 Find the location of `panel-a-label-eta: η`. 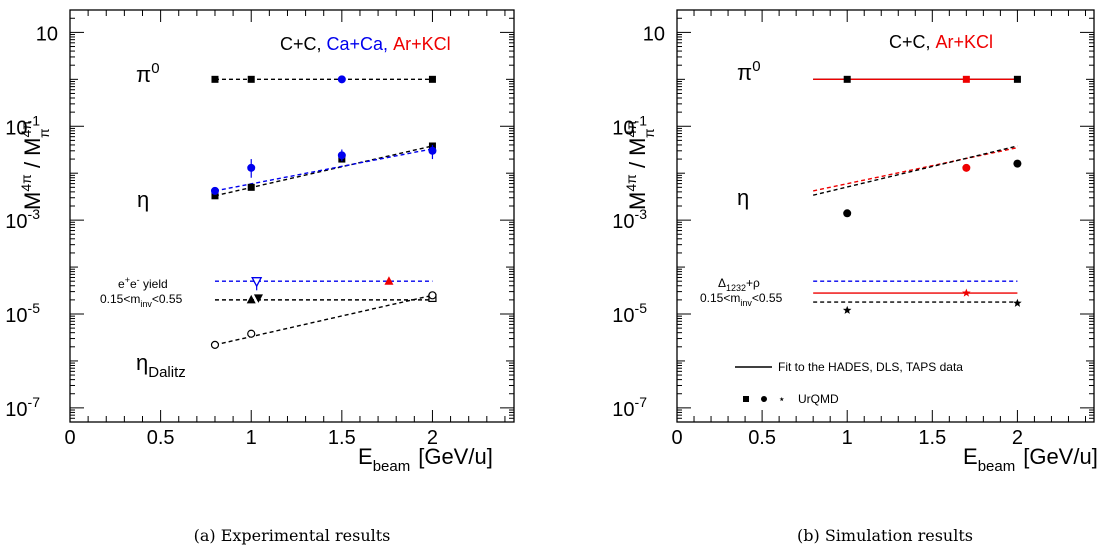

panel-a-label-eta: η is located at coordinates (143, 199).